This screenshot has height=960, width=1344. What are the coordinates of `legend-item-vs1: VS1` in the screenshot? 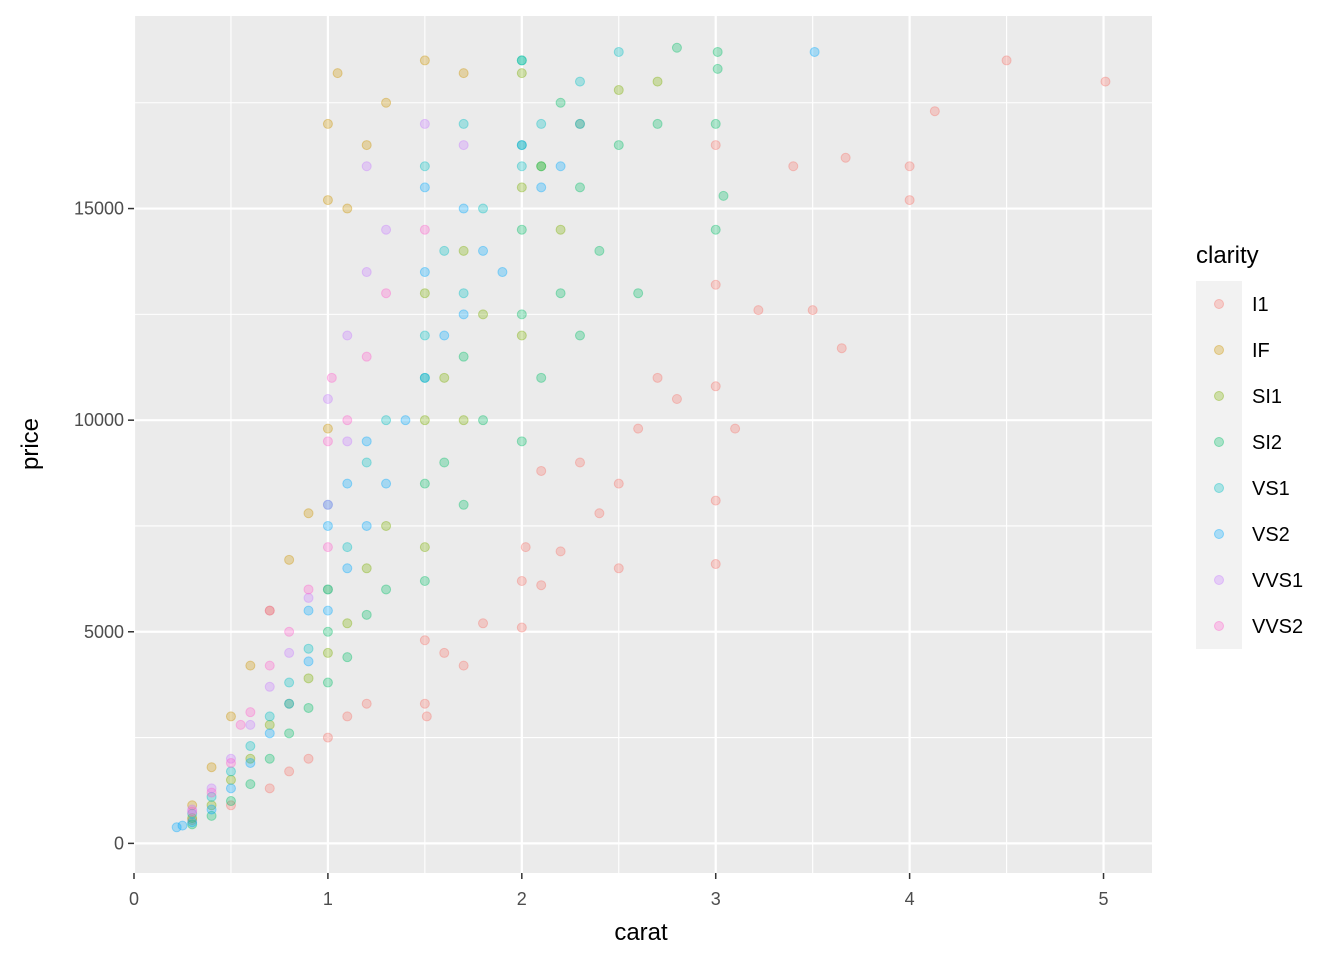 It's located at (1252, 489).